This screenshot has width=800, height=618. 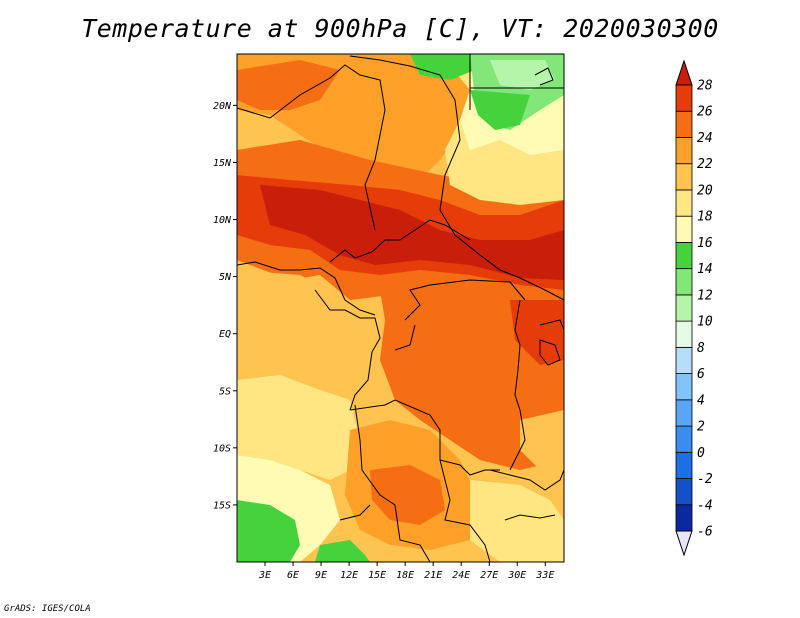 What do you see at coordinates (489, 575) in the screenshot?
I see `lon-tick-label: 27E` at bounding box center [489, 575].